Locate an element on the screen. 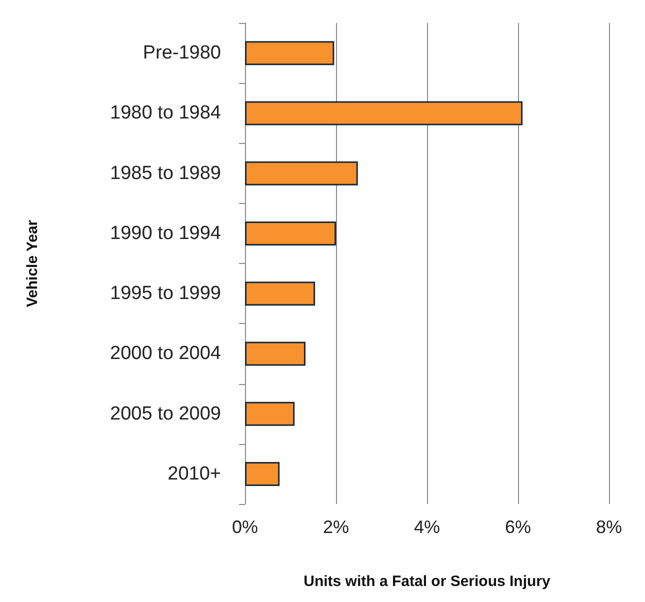  y-tick-label: Pre-1980 is located at coordinates (181, 53).